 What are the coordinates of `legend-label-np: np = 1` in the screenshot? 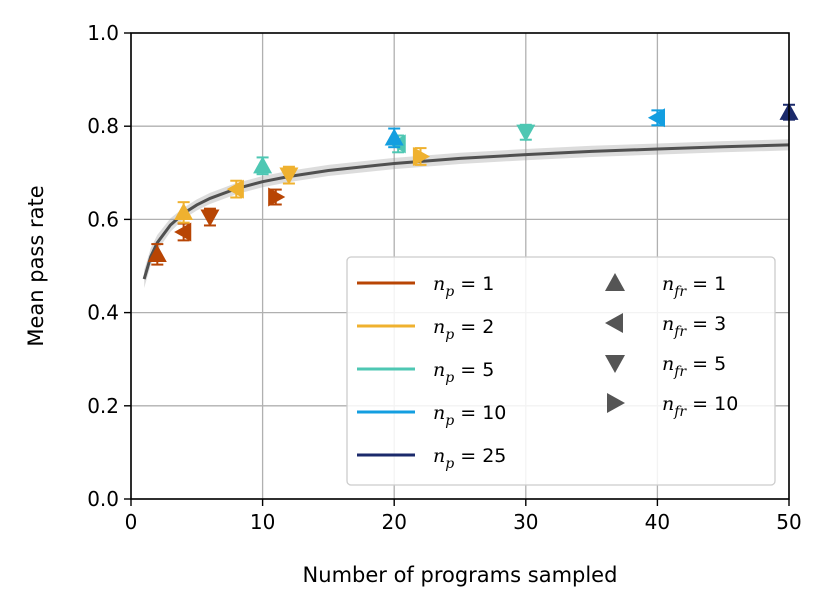 It's located at (463, 286).